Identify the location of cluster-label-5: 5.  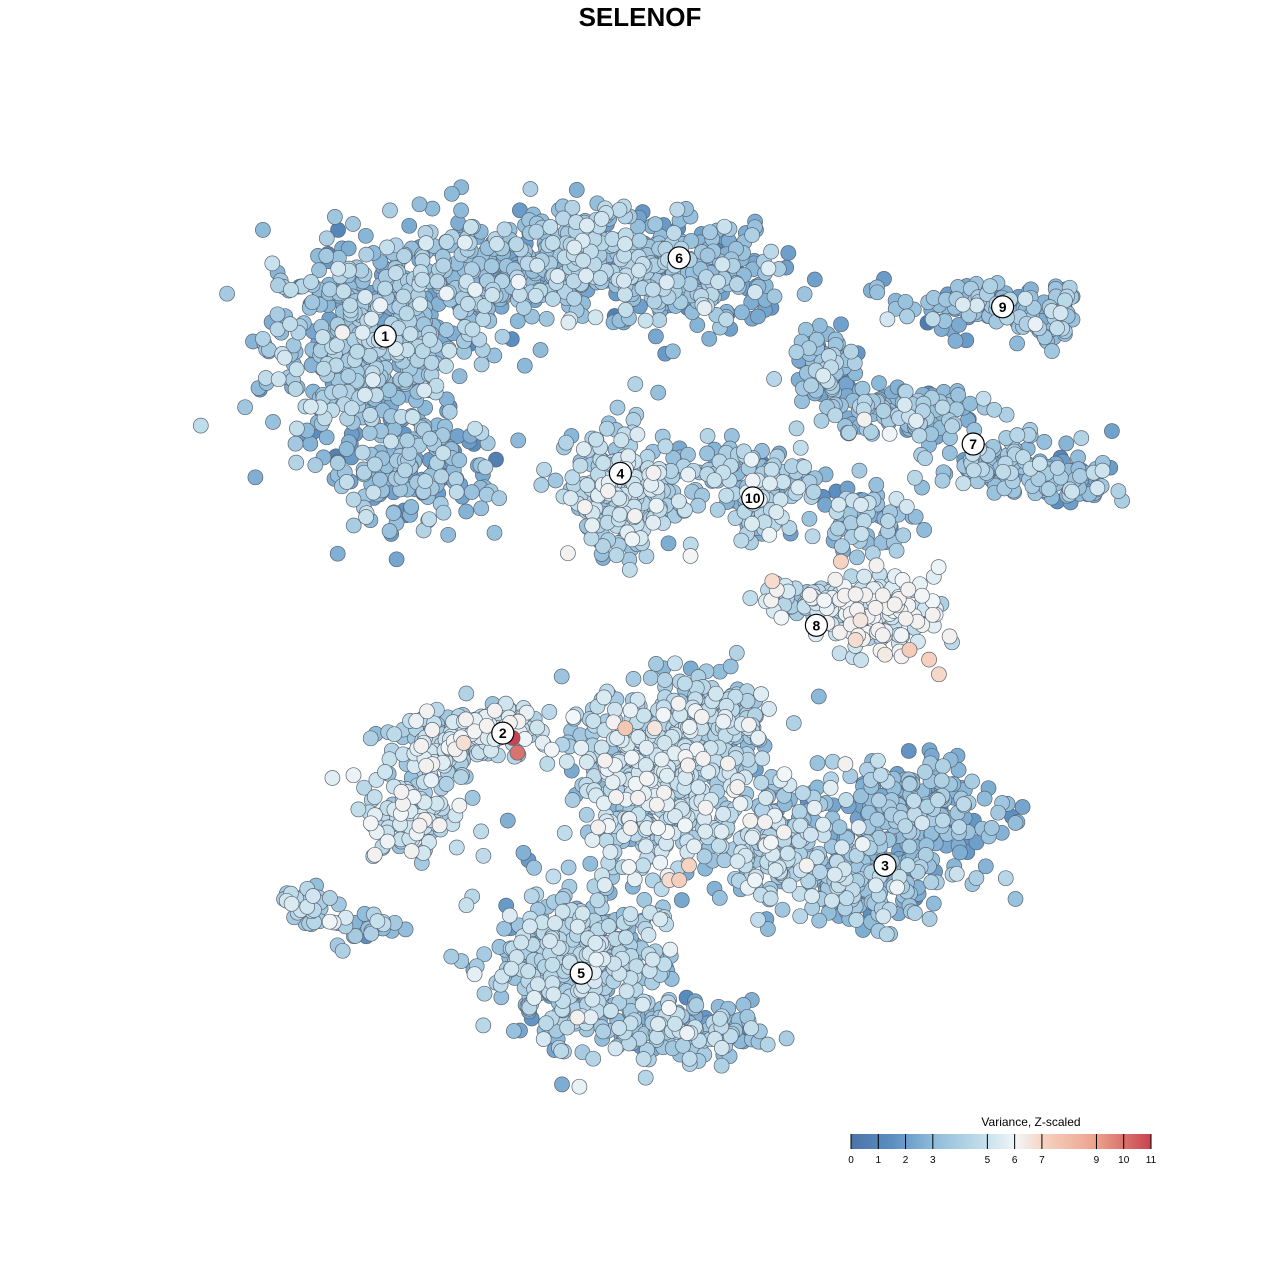
(581, 973).